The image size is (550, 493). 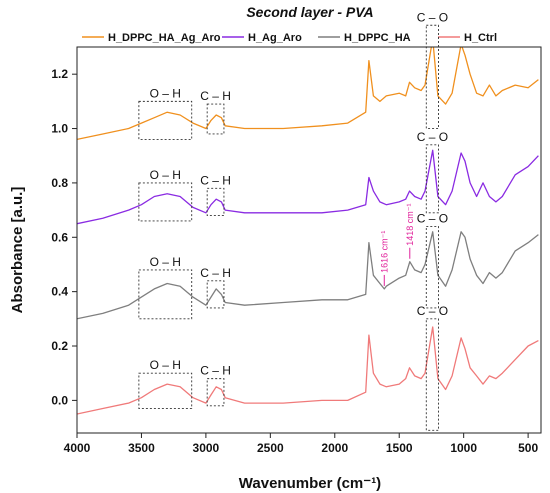 What do you see at coordinates (165, 93) in the screenshot?
I see `band-label-1: O – H` at bounding box center [165, 93].